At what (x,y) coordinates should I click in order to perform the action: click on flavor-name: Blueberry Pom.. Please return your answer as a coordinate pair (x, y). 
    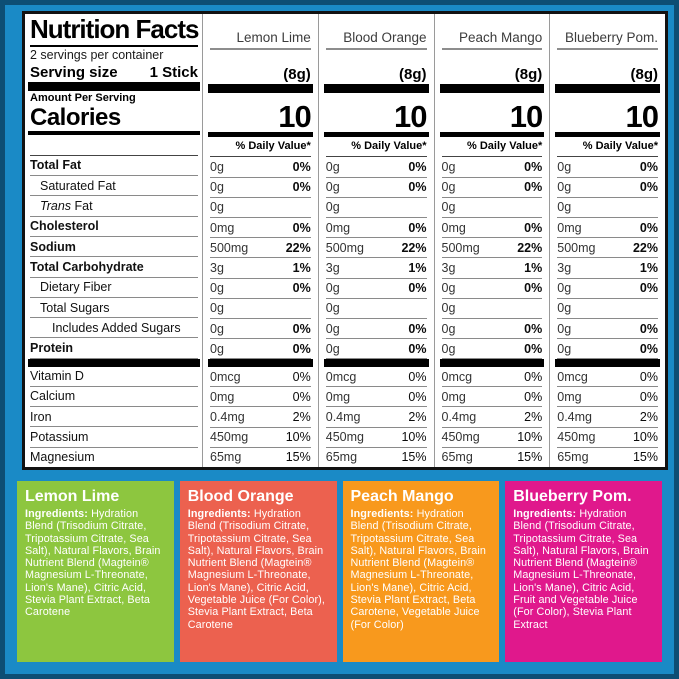
    Looking at the image, I should click on (572, 496).